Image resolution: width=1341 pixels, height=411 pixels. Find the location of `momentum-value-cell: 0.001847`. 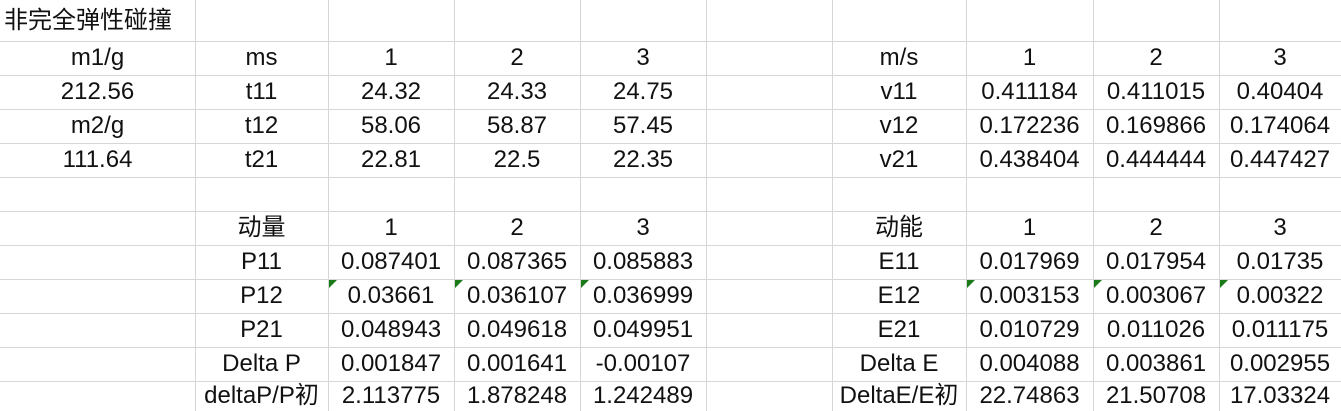

momentum-value-cell: 0.001847 is located at coordinates (391, 363).